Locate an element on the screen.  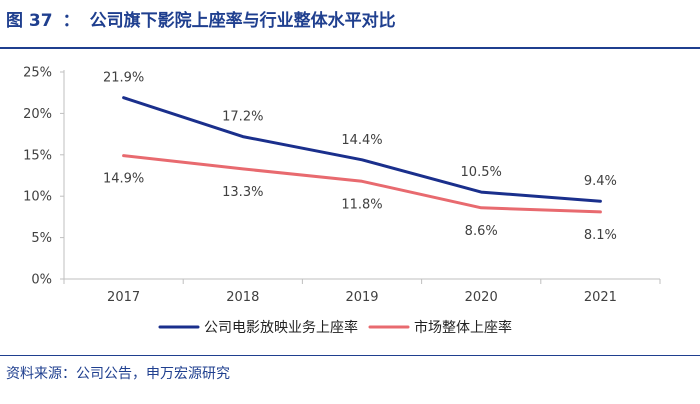
chart-legend: 公司电影放映业务上座率 市场整体上座率 is located at coordinates (335, 327).